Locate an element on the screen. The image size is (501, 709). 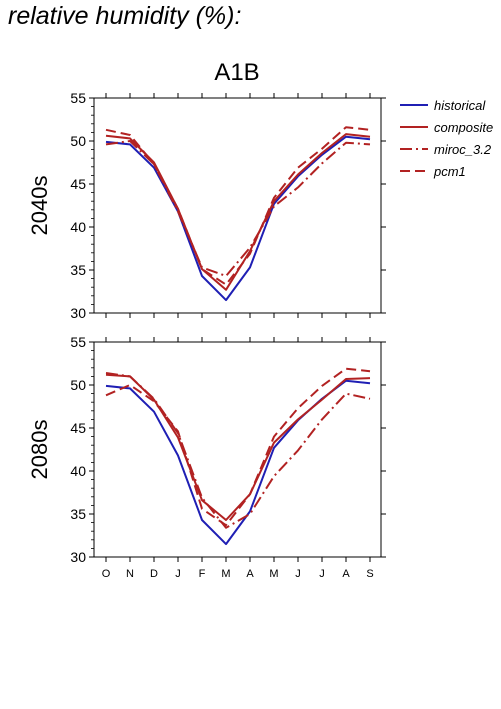
legend-item: miroc_3.2 is located at coordinates (446, 149).